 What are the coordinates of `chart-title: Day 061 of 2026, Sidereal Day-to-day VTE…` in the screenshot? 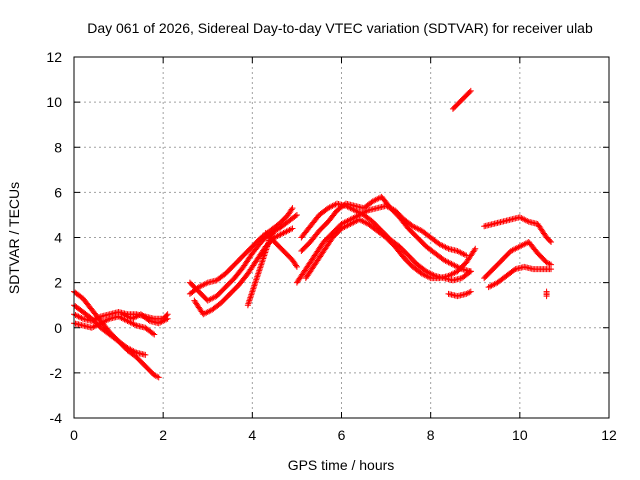 It's located at (340, 28).